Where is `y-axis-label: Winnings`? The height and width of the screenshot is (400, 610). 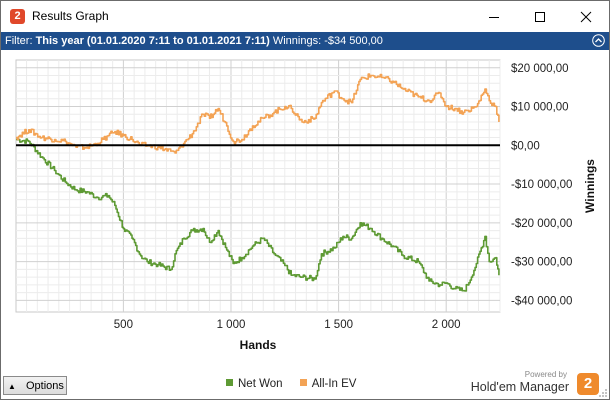 y-axis-label: Winnings is located at coordinates (590, 186).